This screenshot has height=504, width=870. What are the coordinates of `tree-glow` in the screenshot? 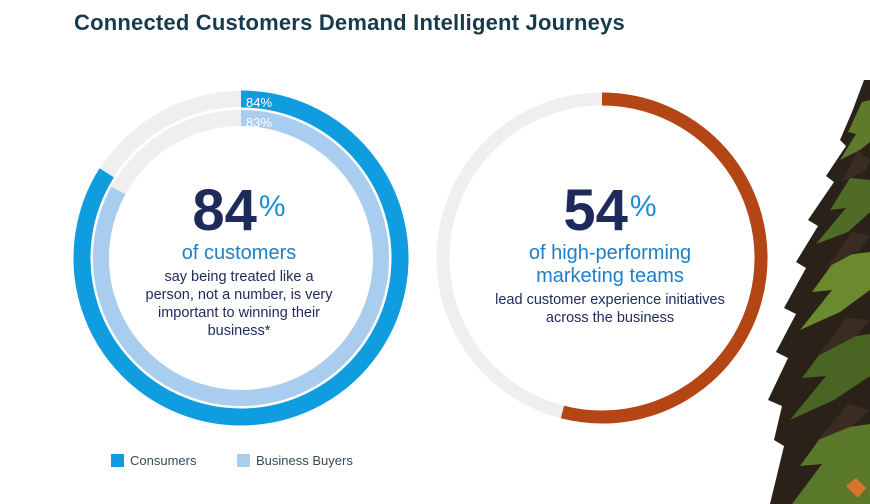 It's located at (856, 488).